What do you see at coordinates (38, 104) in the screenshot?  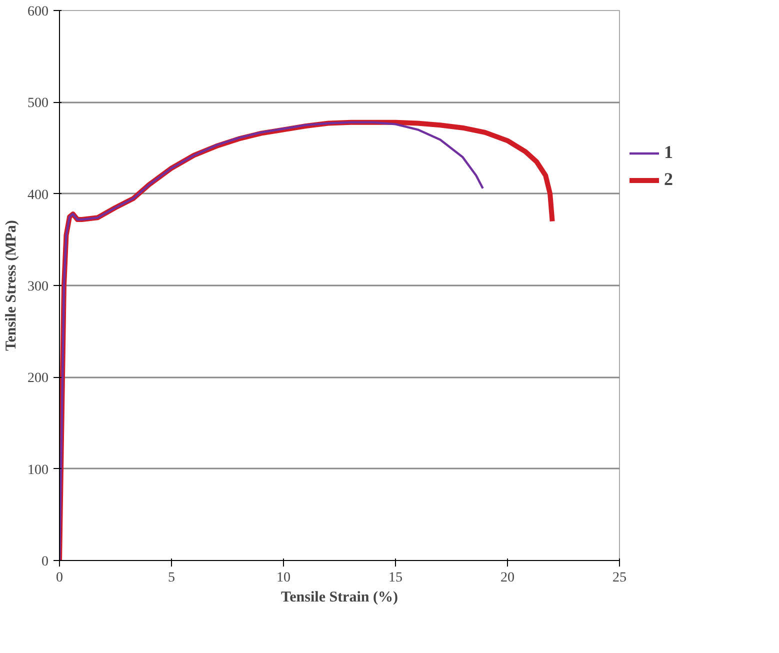 I see `y-tick-label: 500` at bounding box center [38, 104].